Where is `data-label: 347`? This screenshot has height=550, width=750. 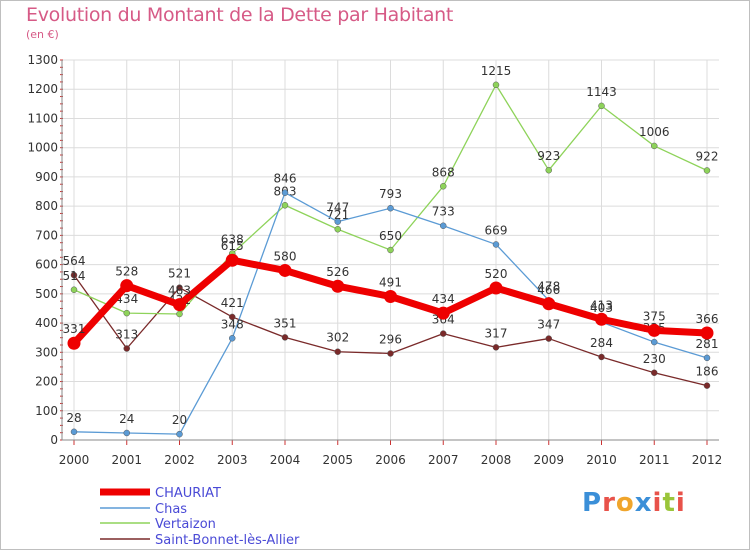
data-label: 347 is located at coordinates (548, 325).